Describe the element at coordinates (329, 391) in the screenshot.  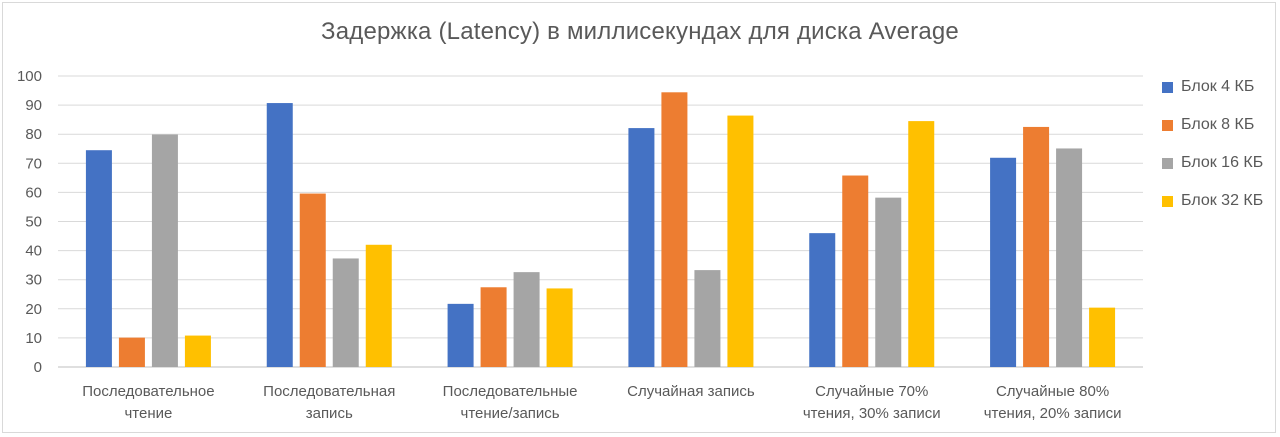
I see `x-tick-label: Последовательная` at that location.